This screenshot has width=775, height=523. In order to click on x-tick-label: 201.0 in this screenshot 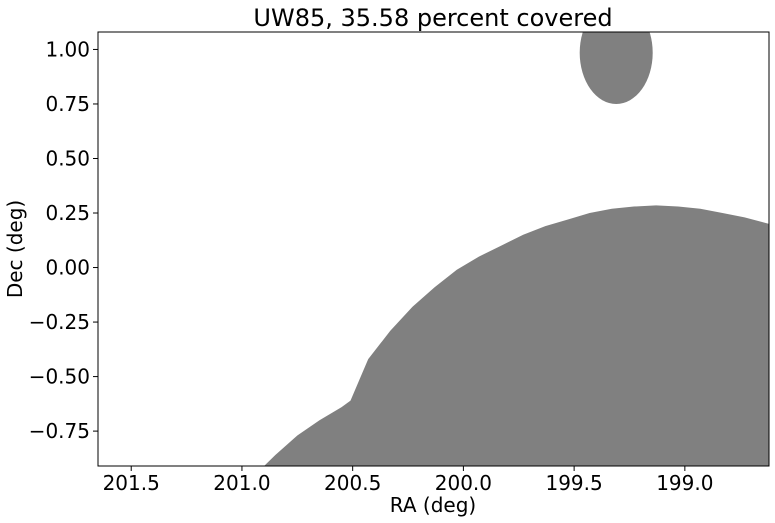, I will do `click(241, 483)`.